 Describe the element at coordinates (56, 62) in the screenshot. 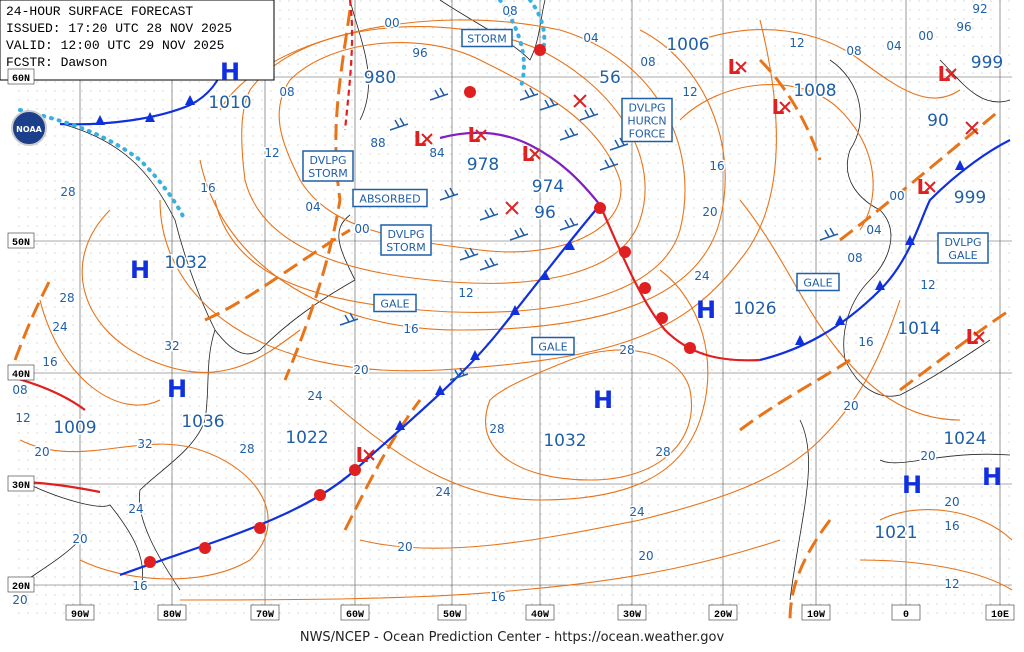

I see `header-line: FCSTR: Dawson` at that location.